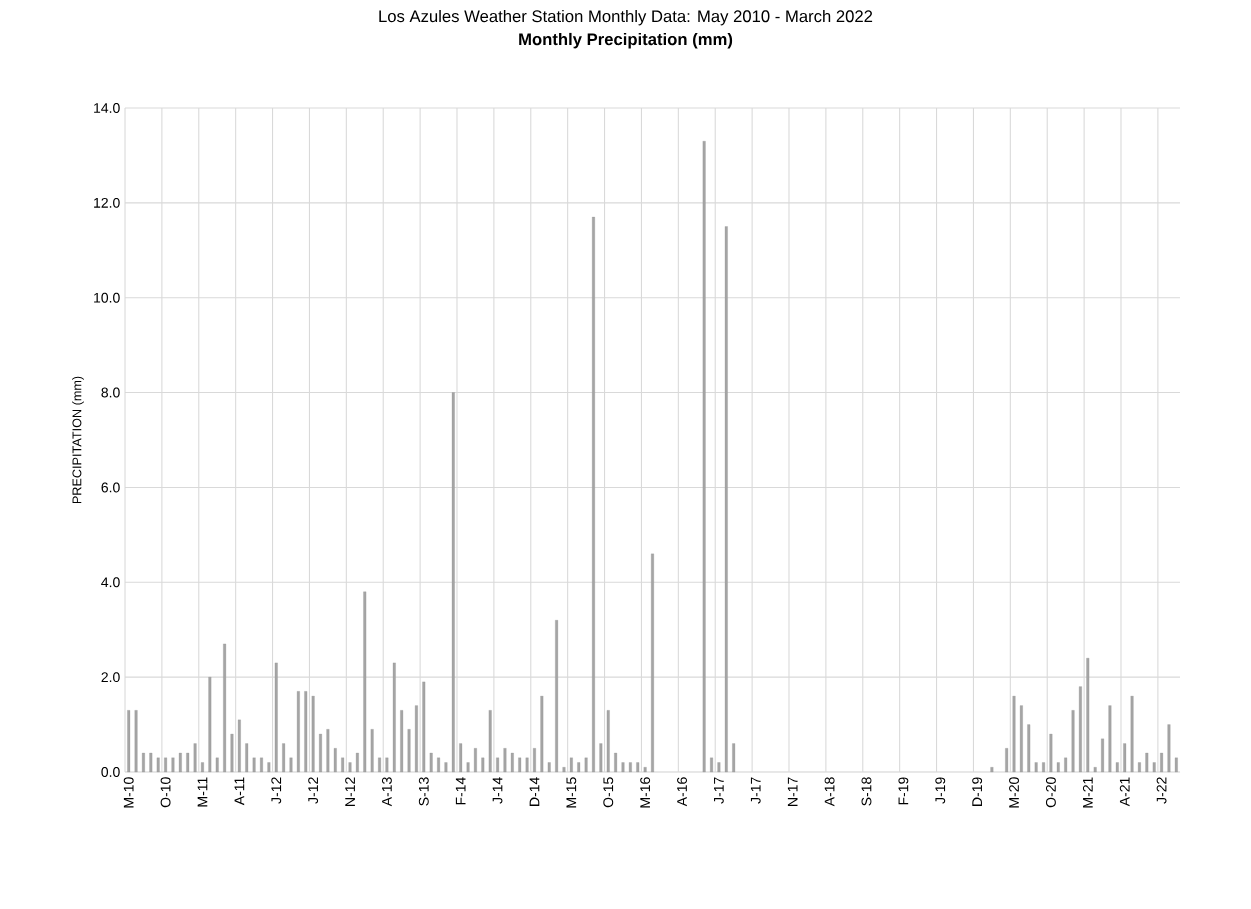 This screenshot has width=1251, height=909. What do you see at coordinates (1124, 792) in the screenshot?
I see `x-tick-label: A-21` at bounding box center [1124, 792].